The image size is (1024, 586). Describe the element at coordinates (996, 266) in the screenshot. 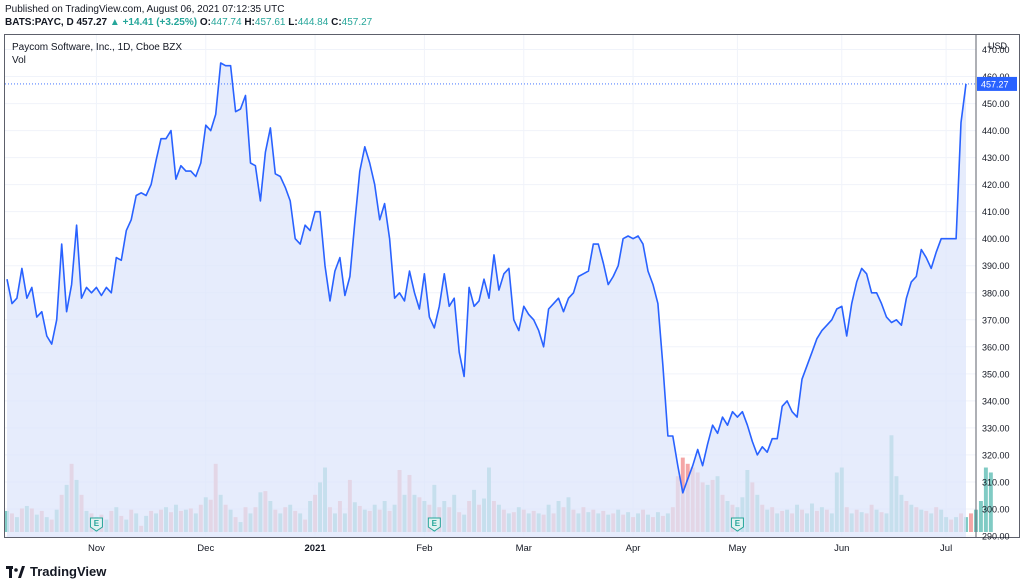

I see `y-tick-label: 390.00` at that location.